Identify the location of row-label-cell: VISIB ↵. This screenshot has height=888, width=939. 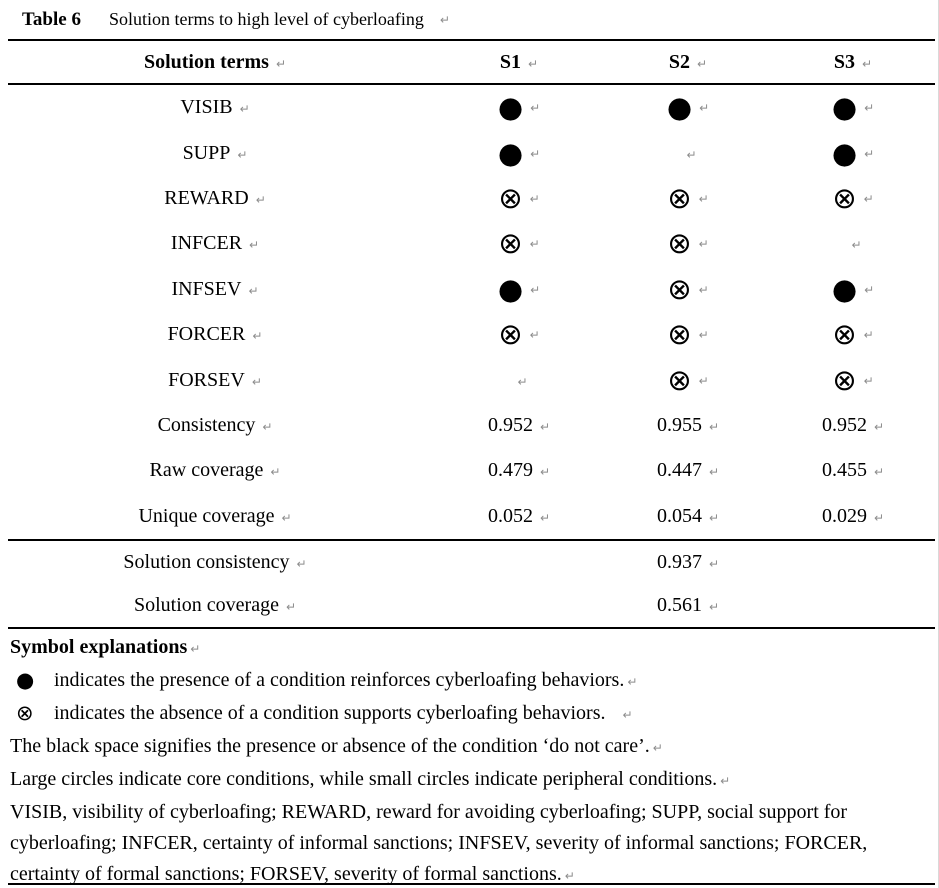
(215, 107).